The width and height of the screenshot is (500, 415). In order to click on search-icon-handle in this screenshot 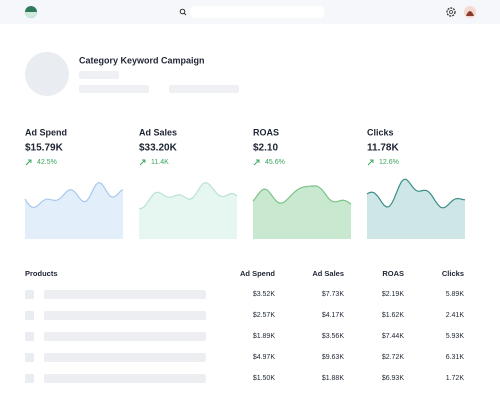, I will do `click(185, 14)`.